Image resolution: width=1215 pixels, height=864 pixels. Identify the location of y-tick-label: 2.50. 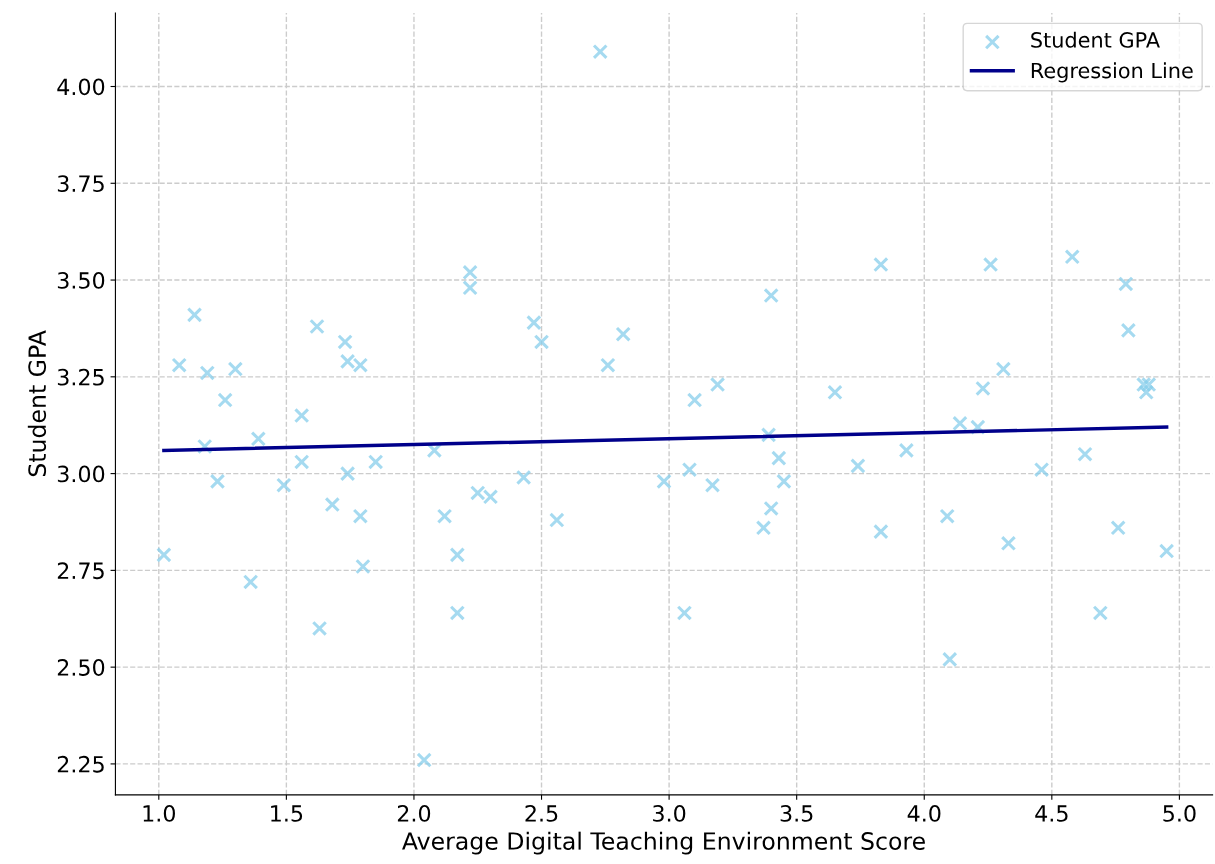
(81, 667).